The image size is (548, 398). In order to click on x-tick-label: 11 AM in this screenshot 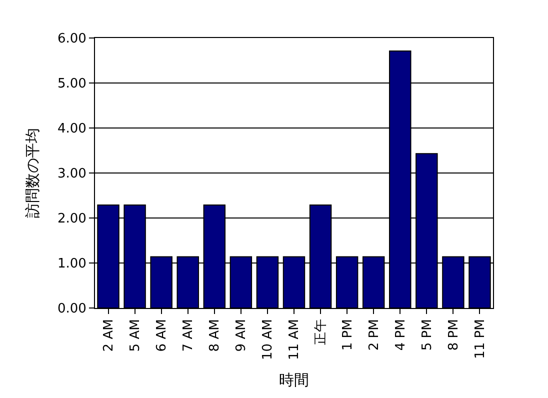, I will do `click(294, 339)`.